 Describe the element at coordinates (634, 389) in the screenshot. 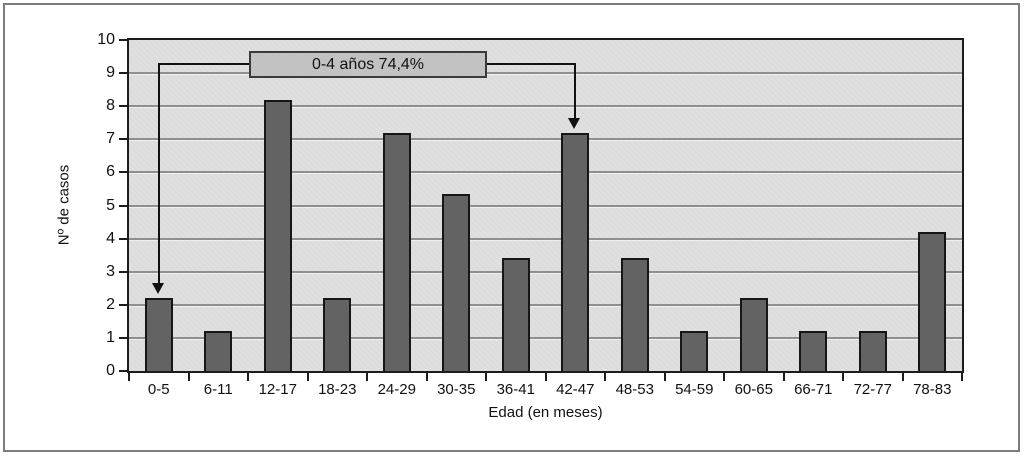

I see `x-category-label: 48-53` at that location.